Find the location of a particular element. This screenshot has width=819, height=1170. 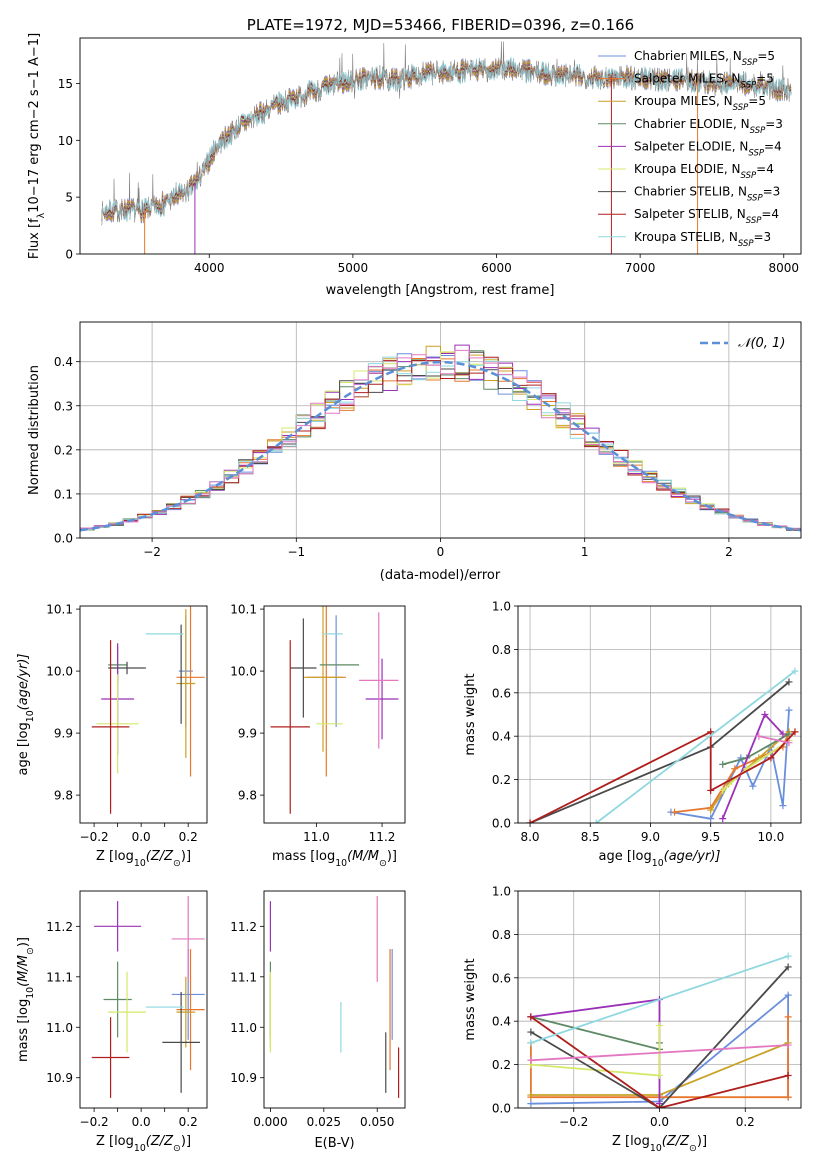

y-tick-label: 10.0 is located at coordinates (59, 672).